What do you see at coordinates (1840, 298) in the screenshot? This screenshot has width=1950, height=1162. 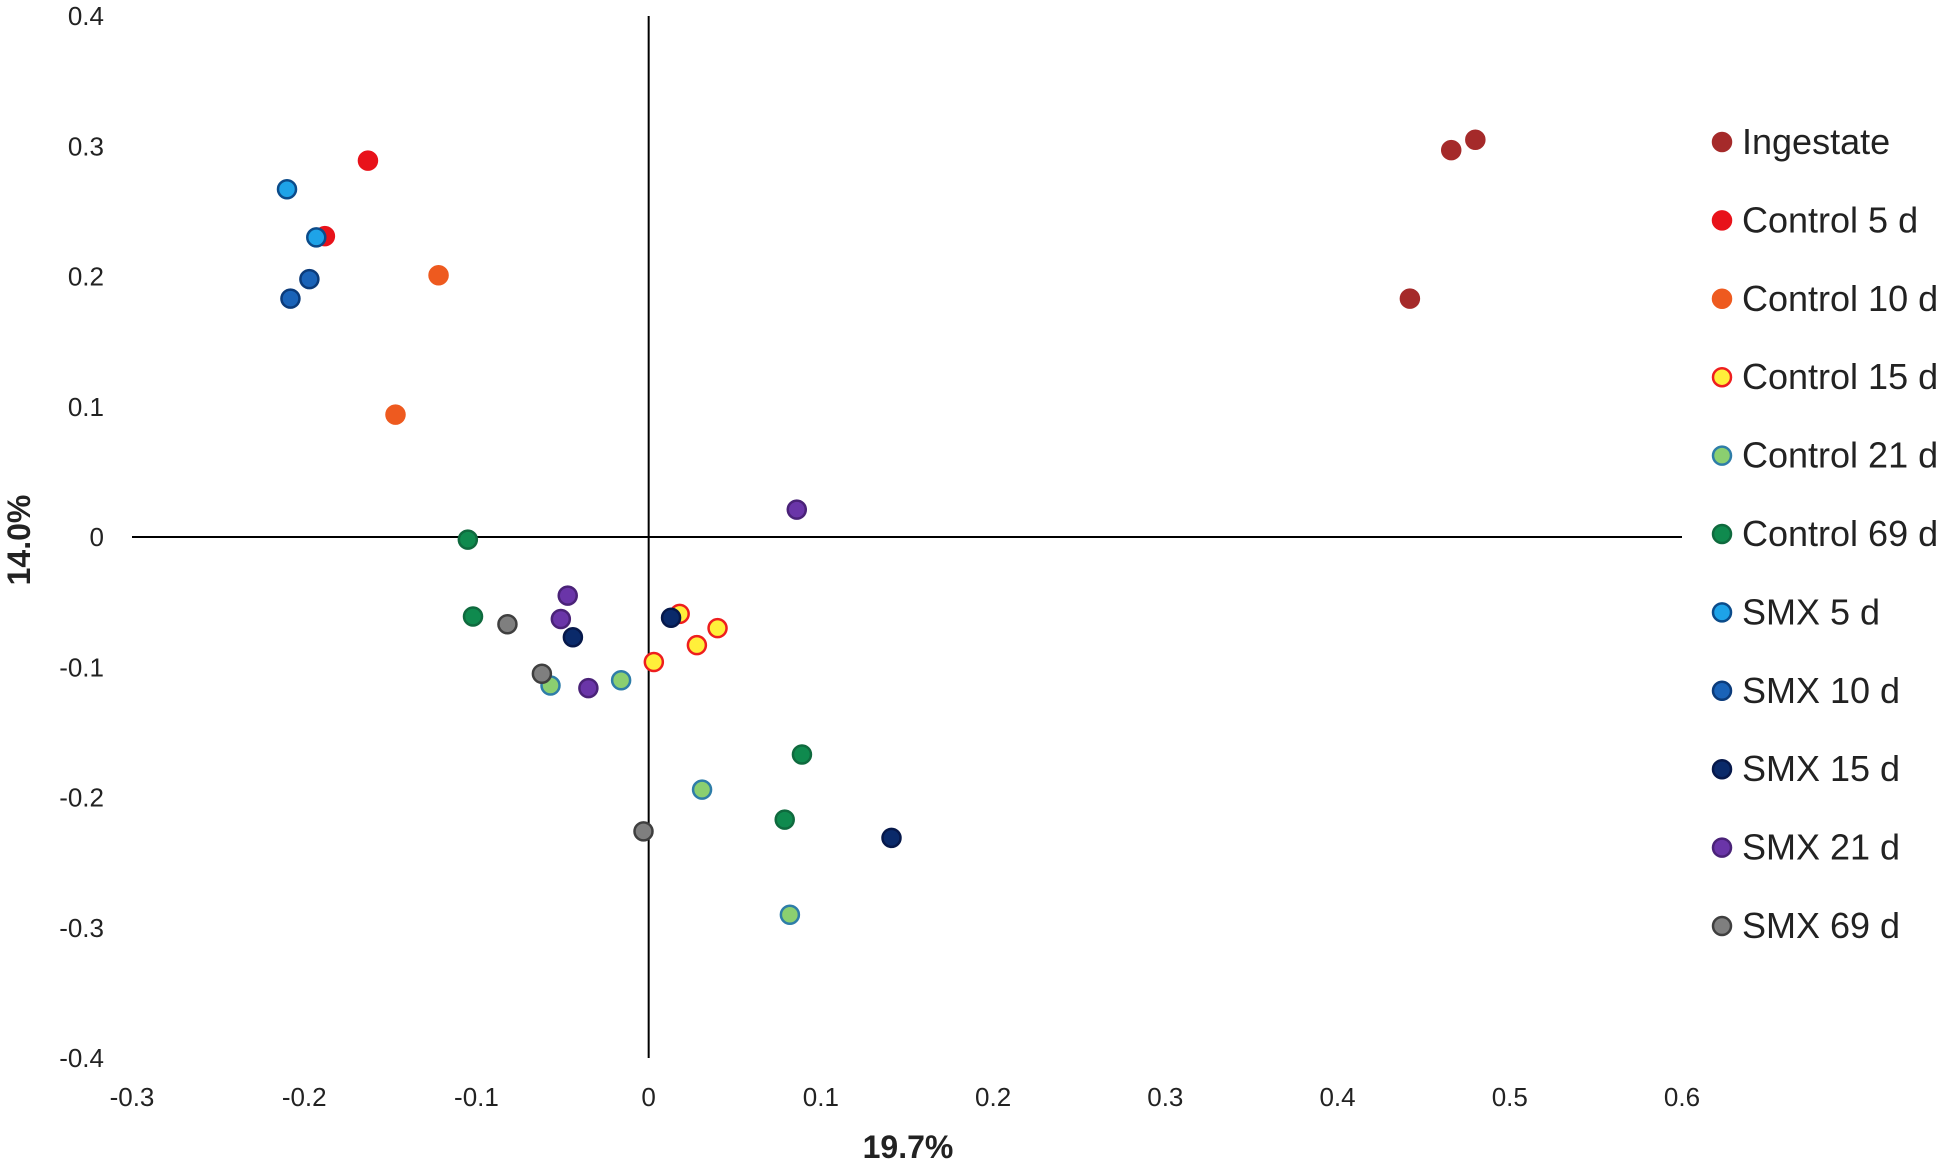 I see `legend-label: Control 10 d` at bounding box center [1840, 298].